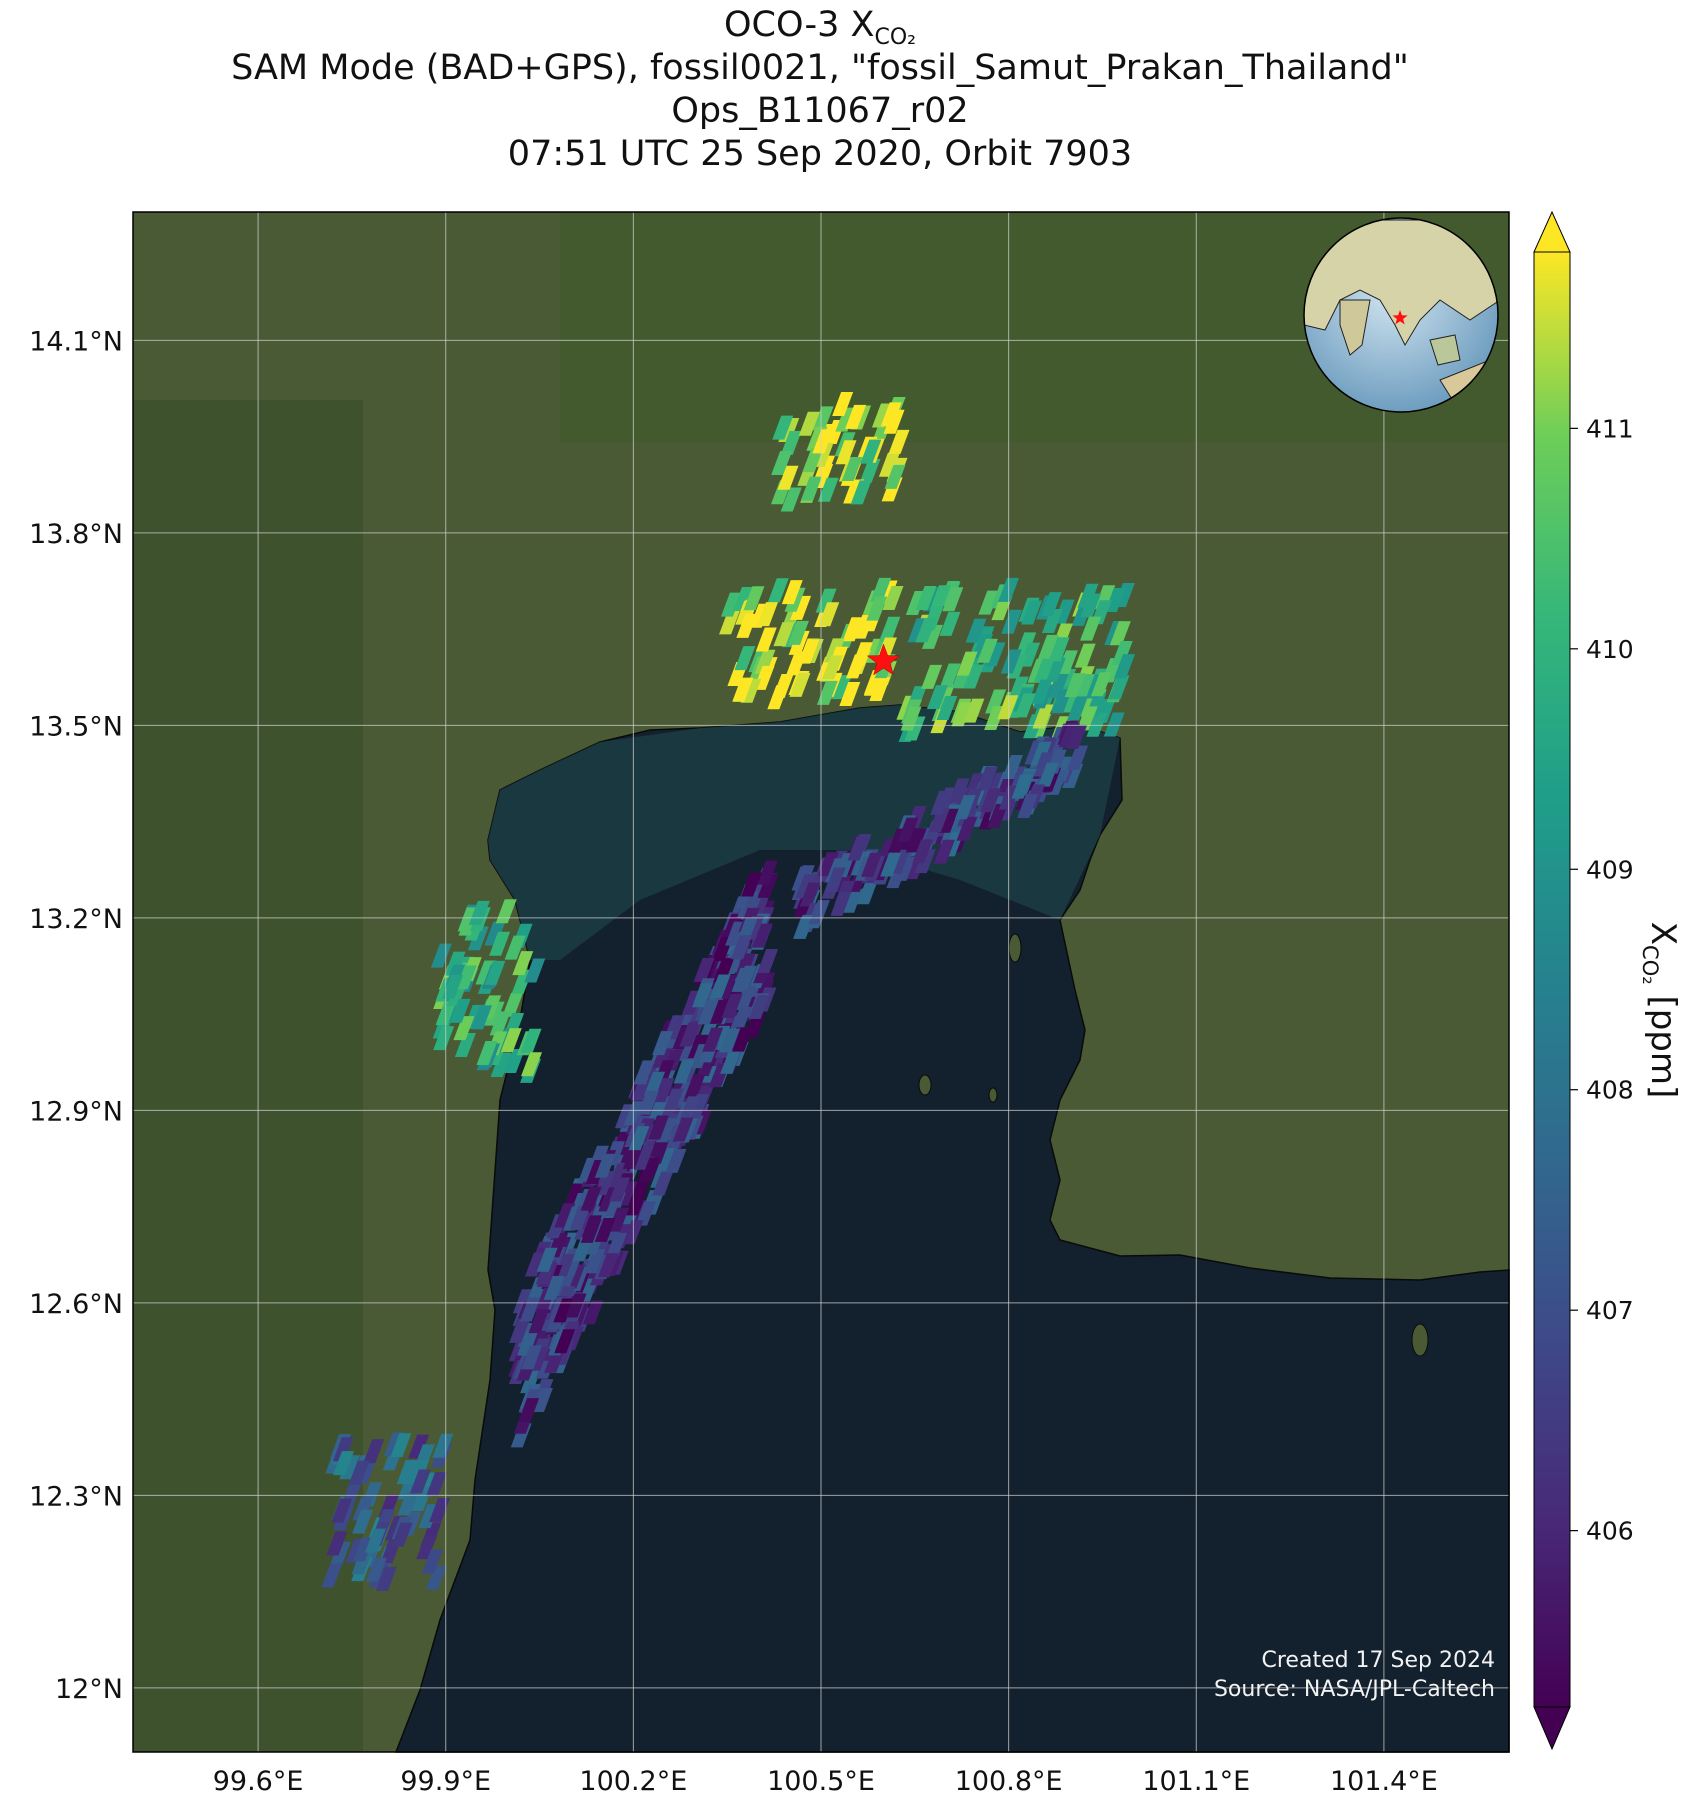 This screenshot has height=1801, width=1699. What do you see at coordinates (258, 1781) in the screenshot?
I see `lon-tick-label: 99.6°E` at bounding box center [258, 1781].